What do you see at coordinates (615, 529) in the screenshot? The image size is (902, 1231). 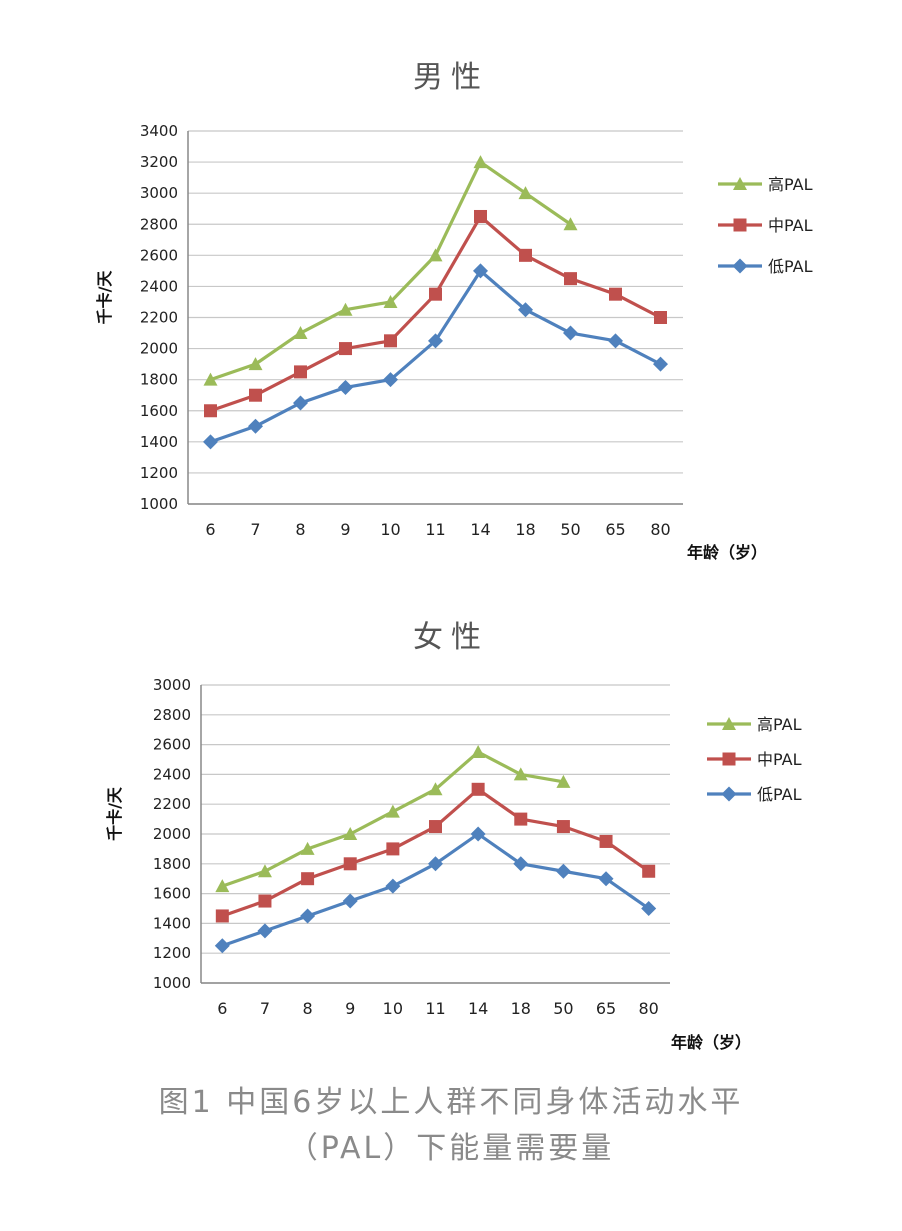 I see `x-tick-label: 65` at bounding box center [615, 529].